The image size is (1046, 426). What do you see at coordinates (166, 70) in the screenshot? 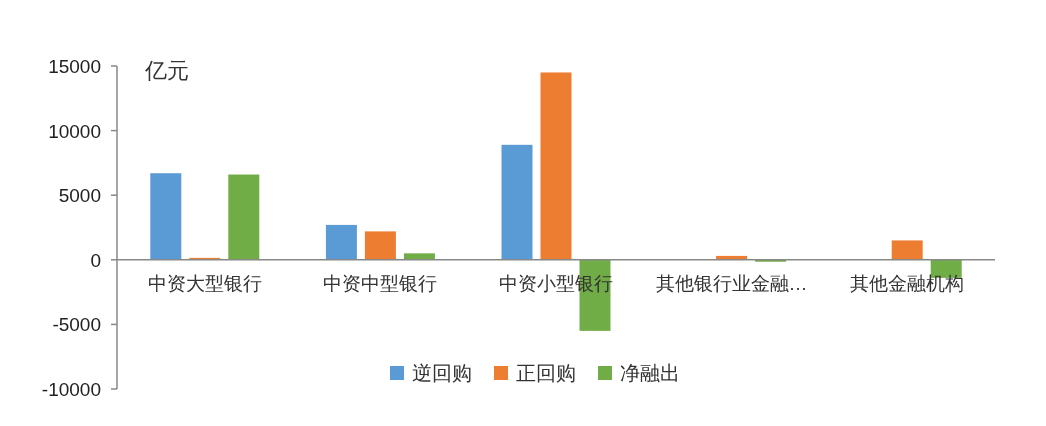
I see `y-axis-title: 亿元` at bounding box center [166, 70].